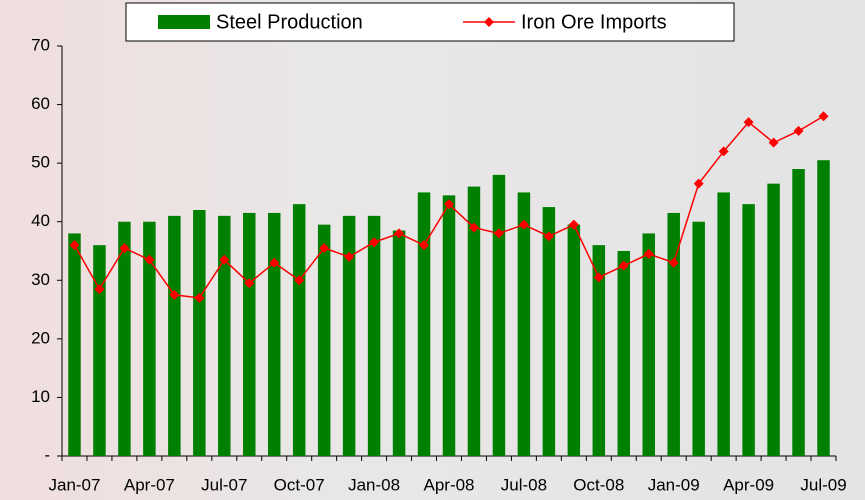 The height and width of the screenshot is (500, 865). I want to click on y-tick-label: 70, so click(40, 44).